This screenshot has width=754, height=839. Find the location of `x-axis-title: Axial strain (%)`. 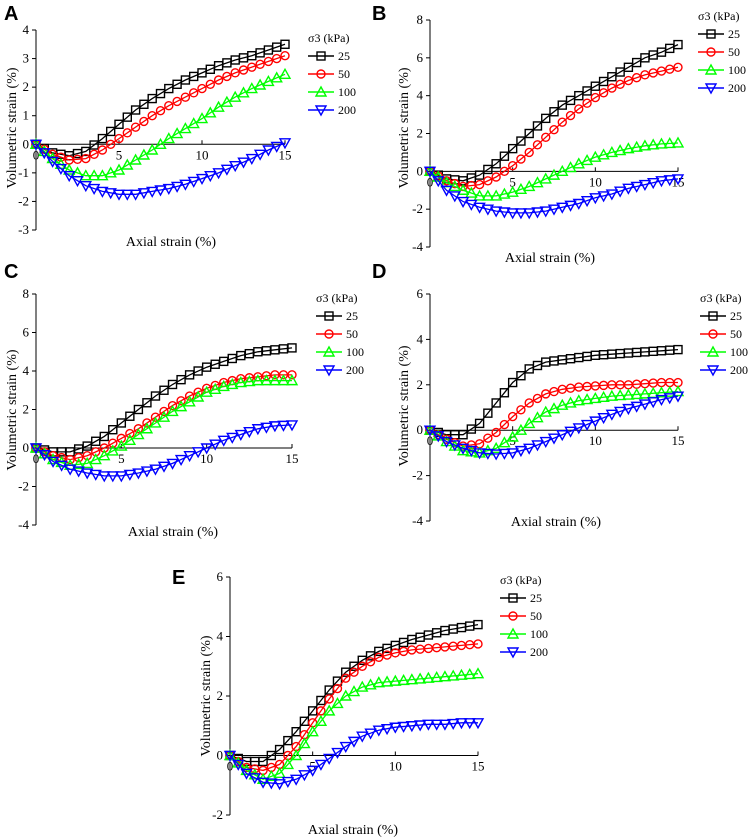

x-axis-title: Axial strain (%) is located at coordinates (353, 830).